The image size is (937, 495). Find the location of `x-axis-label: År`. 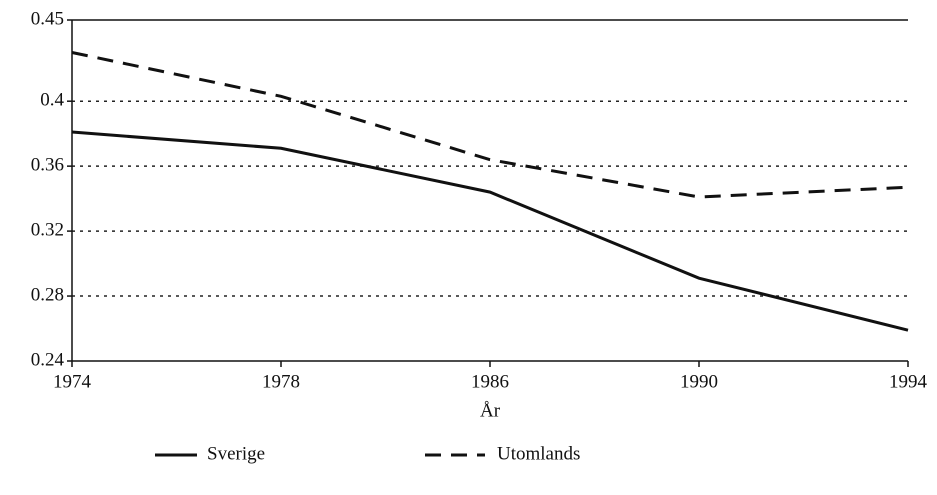

x-axis-label: År is located at coordinates (490, 410).